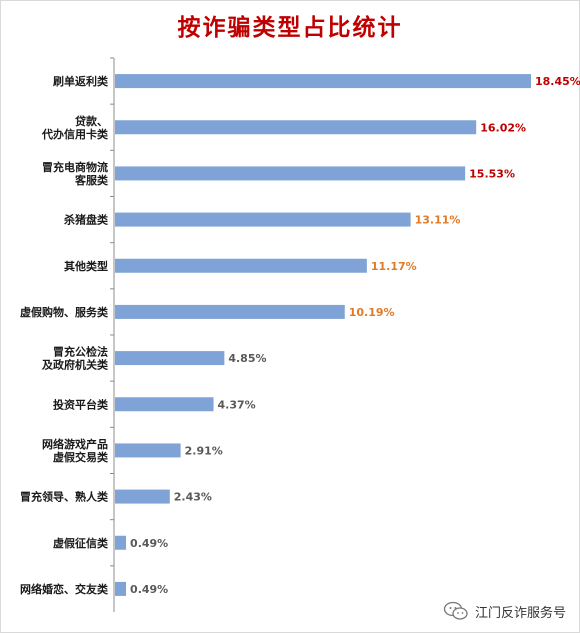 The image size is (580, 633). What do you see at coordinates (438, 220) in the screenshot?
I see `value-label: 13.11%` at bounding box center [438, 220].